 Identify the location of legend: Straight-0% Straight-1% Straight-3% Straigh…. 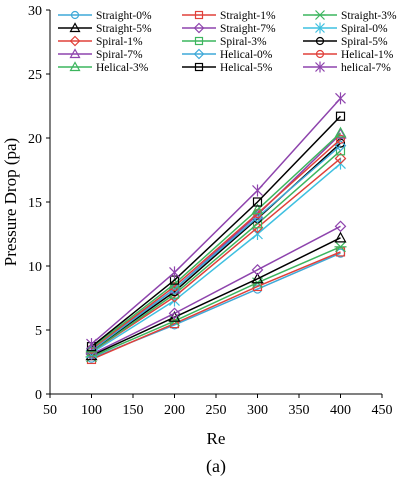
(227, 42).